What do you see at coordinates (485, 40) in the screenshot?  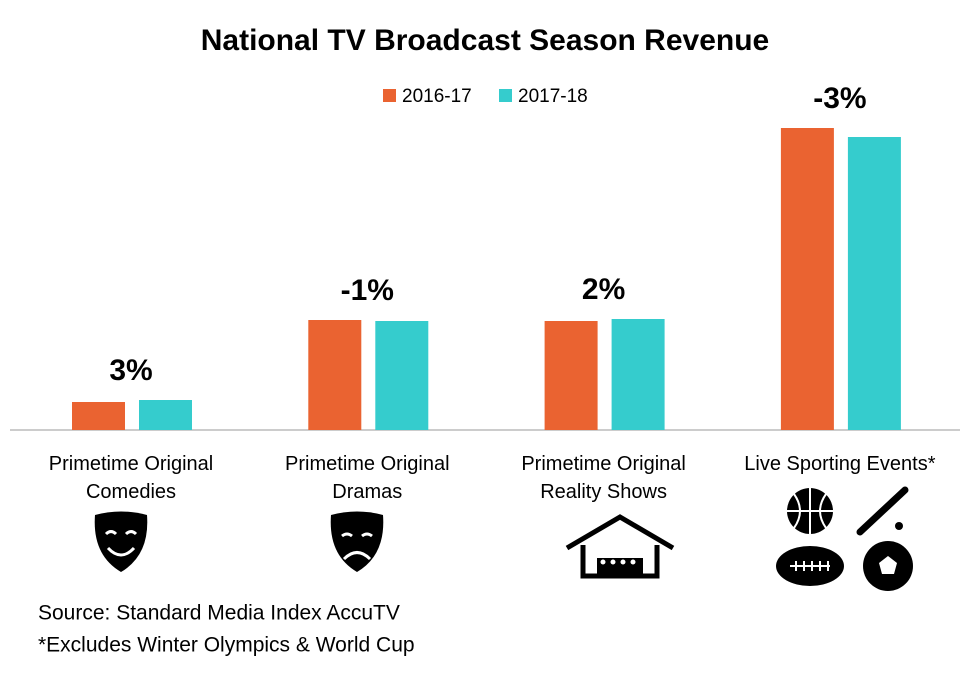 I see `chart-title: National TV Broadcast Season Revenue` at bounding box center [485, 40].